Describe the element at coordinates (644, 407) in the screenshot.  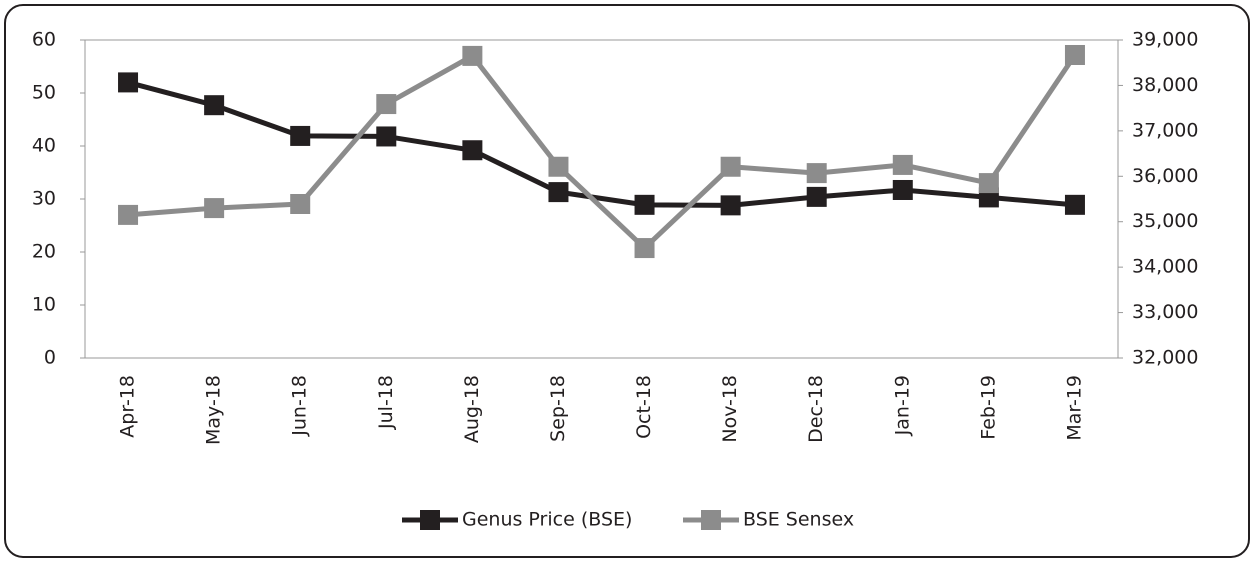
I see `x-tick-label: Oct-18` at that location.